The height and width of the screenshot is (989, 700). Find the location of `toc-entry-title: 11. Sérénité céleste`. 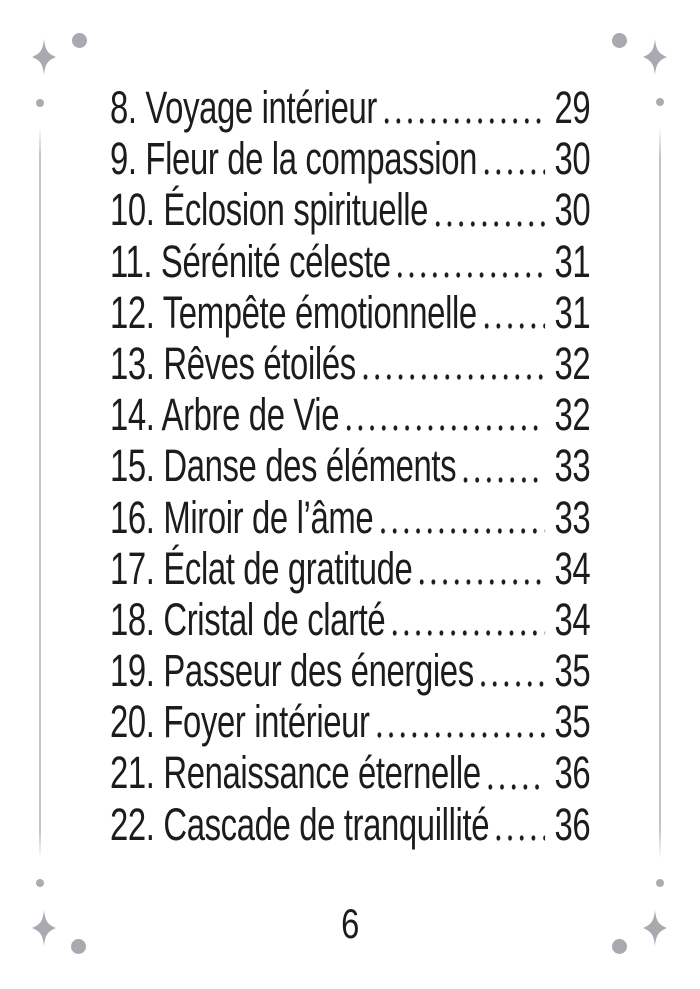

toc-entry-title: 11. Sérénité céleste is located at coordinates (250, 261).